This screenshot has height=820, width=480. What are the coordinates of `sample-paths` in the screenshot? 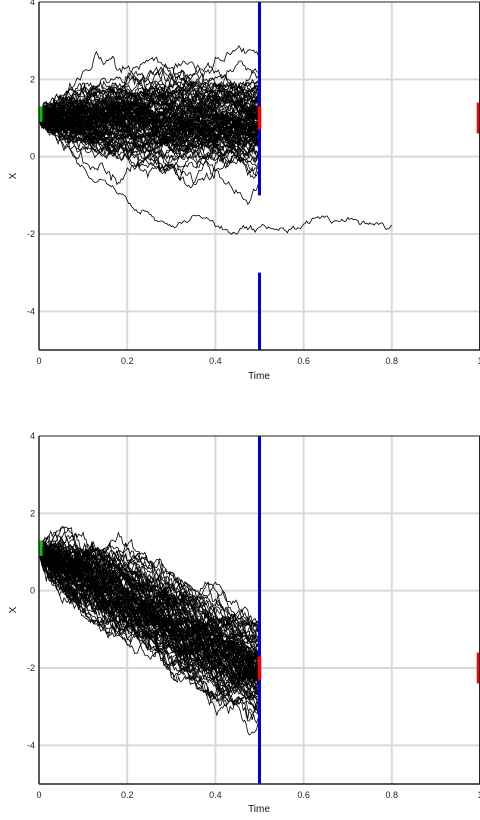 It's located at (149, 630).